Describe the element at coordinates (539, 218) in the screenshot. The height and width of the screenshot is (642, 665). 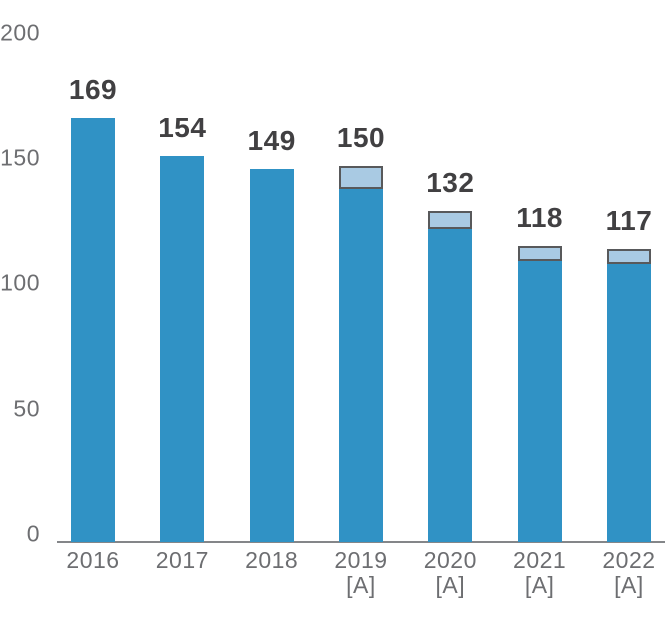
I see `bar-value-label-2021: 118` at that location.